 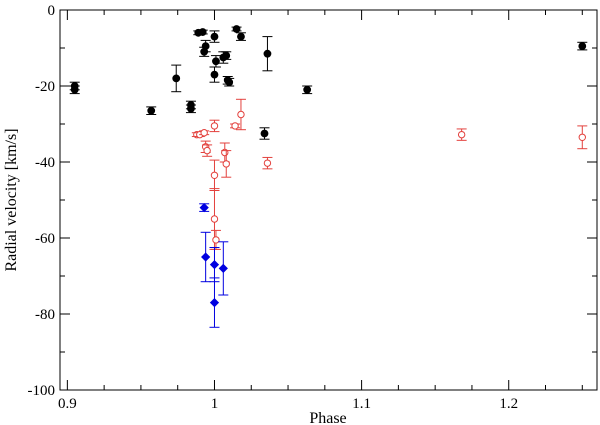 What do you see at coordinates (327, 417) in the screenshot?
I see `x-axis-title: Phase` at bounding box center [327, 417].